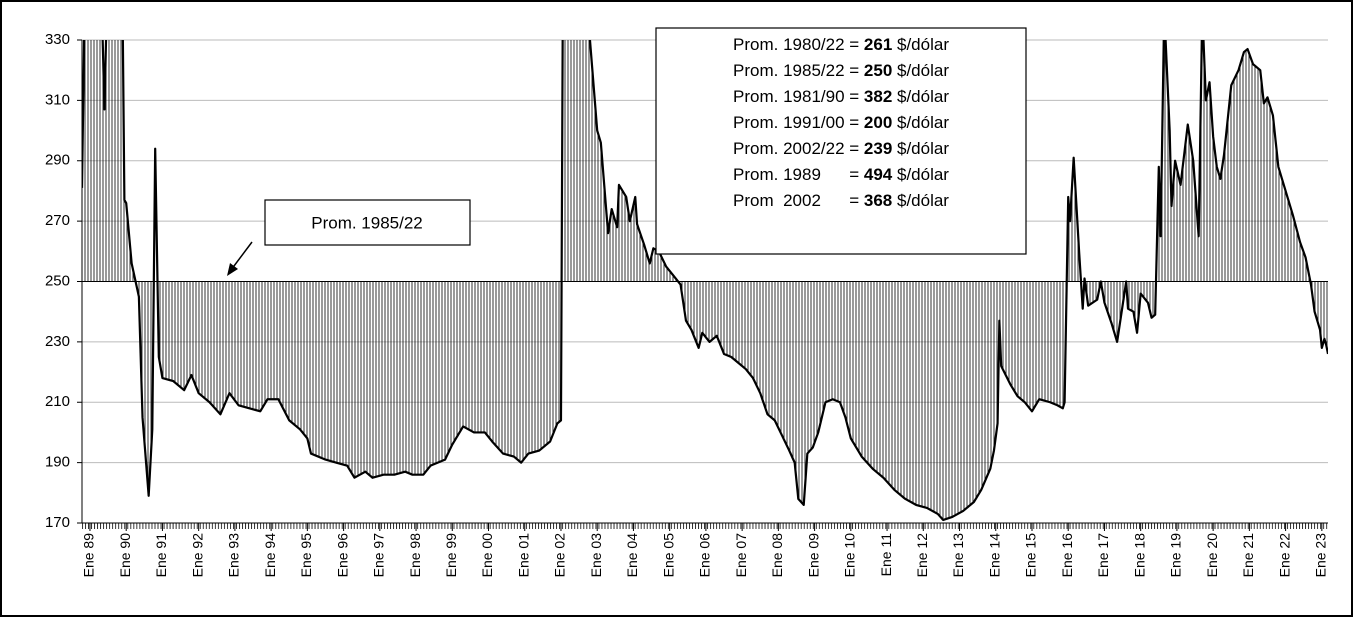 Image resolution: width=1353 pixels, height=617 pixels. I want to click on y-tick-label: 170, so click(57, 522).